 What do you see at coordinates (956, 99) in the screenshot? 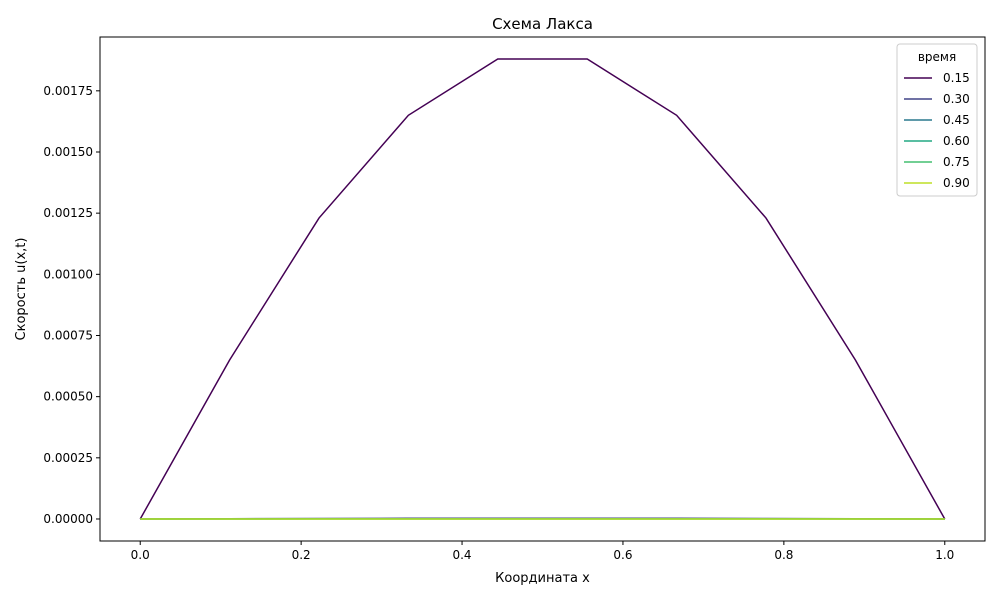
I see `legend-label: 0.30` at bounding box center [956, 99].